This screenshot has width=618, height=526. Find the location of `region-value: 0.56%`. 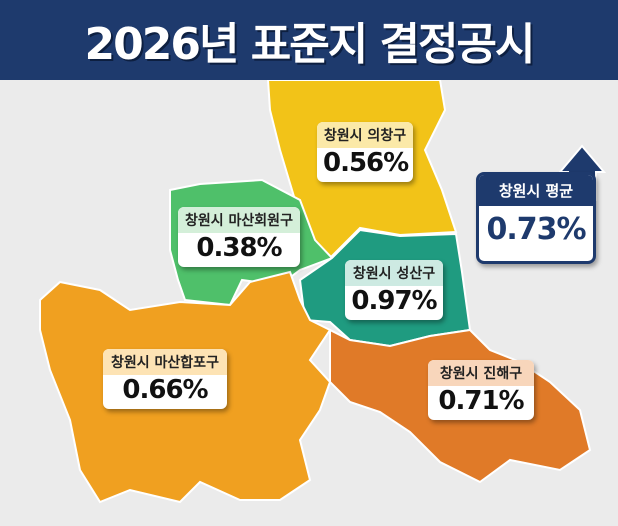

region-value: 0.56% is located at coordinates (366, 163).